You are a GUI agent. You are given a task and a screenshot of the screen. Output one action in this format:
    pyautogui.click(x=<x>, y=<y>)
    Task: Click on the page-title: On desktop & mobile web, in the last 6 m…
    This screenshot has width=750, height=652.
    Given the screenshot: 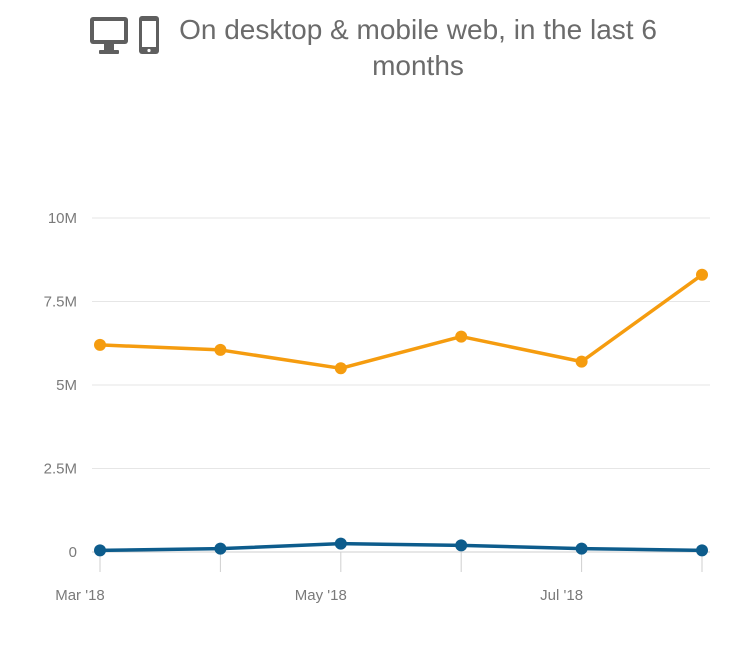 What is the action you would take?
    pyautogui.click(x=418, y=47)
    